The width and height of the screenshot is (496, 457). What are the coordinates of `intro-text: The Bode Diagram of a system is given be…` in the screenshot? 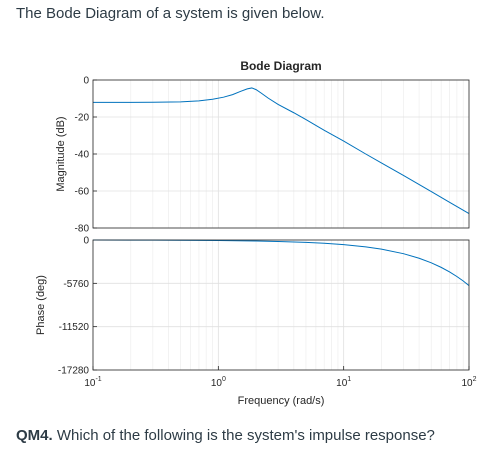 It's located at (170, 13).